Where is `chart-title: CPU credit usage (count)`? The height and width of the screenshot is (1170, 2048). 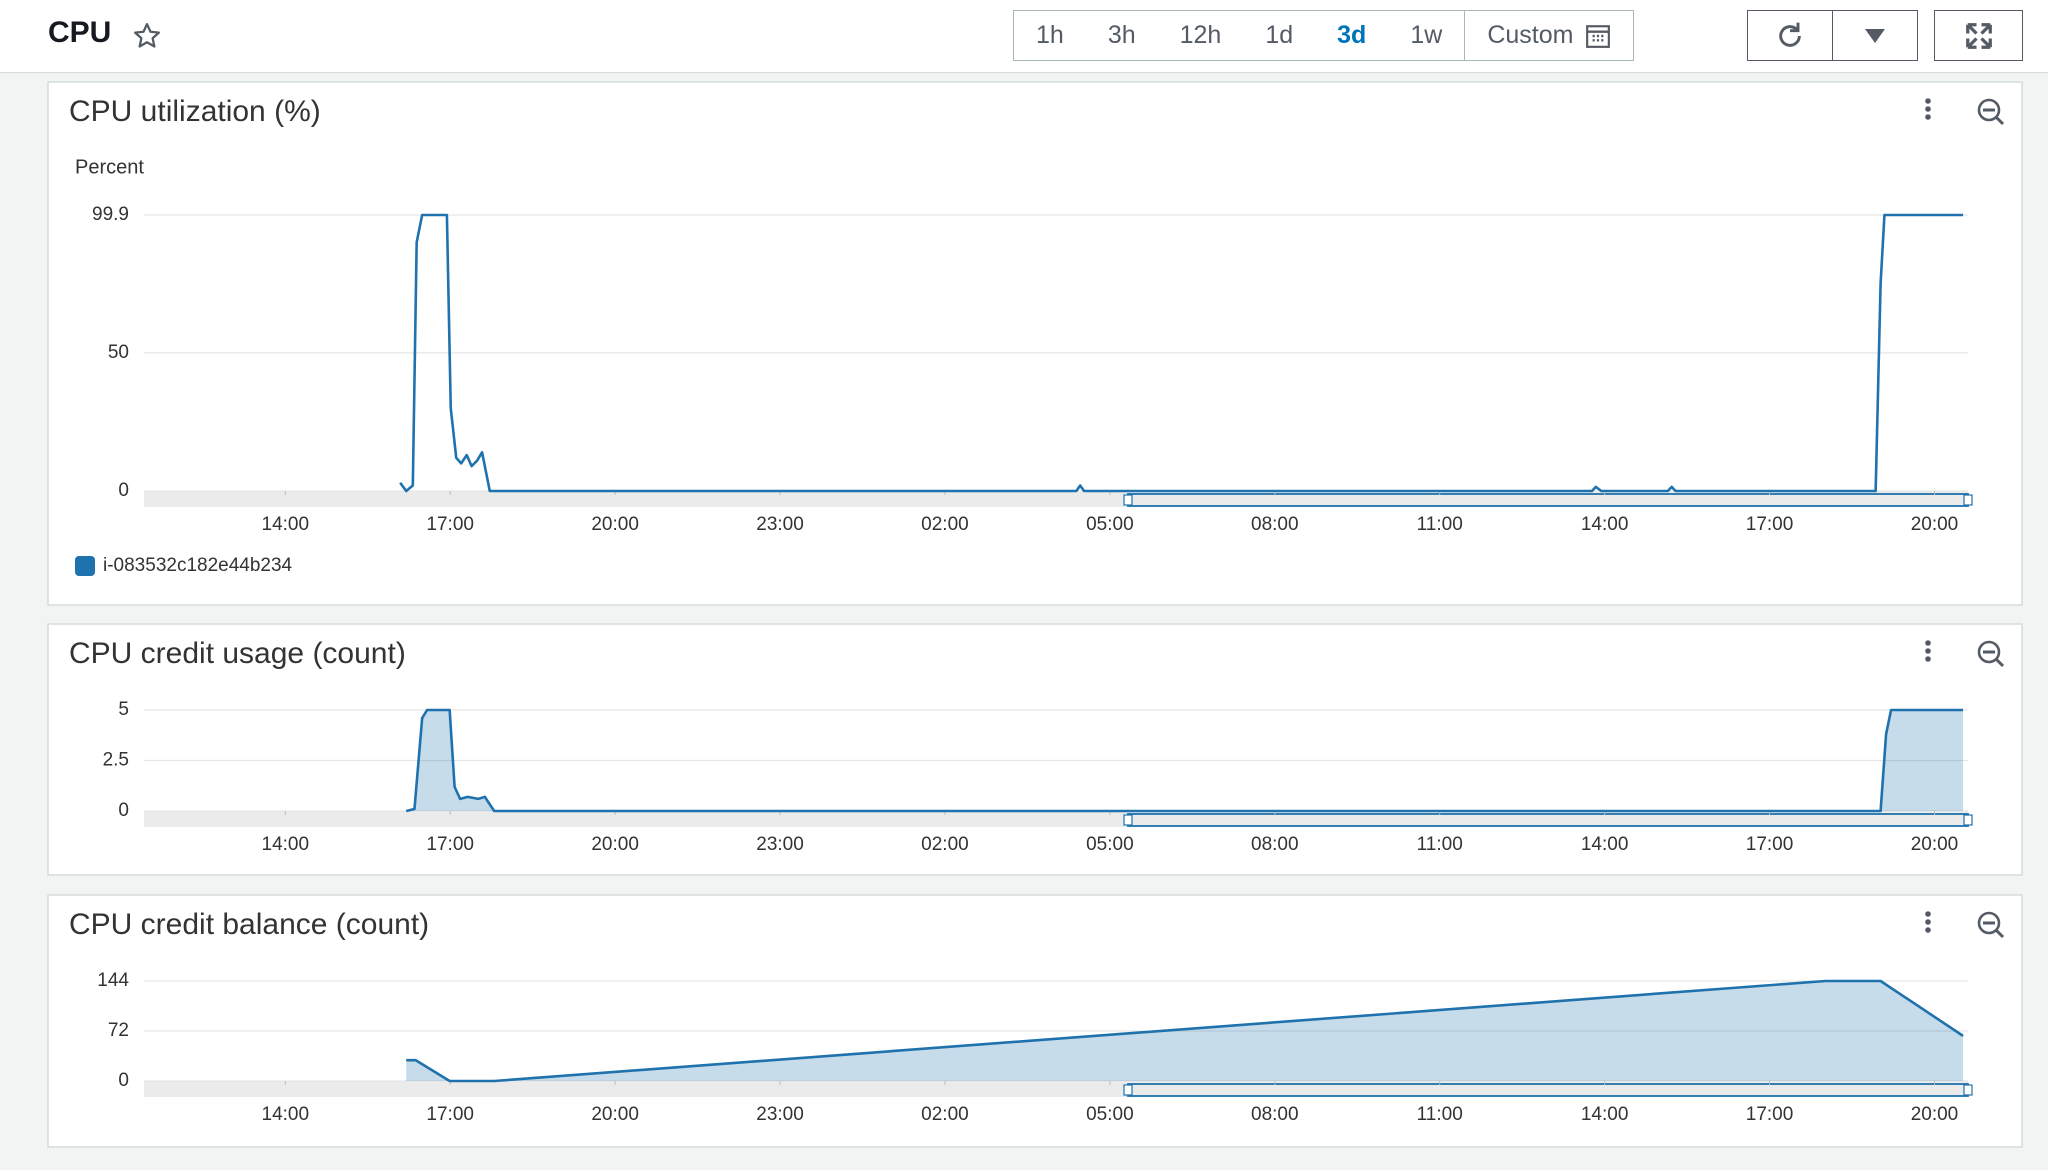
chart-title: CPU credit usage (count) is located at coordinates (237, 653).